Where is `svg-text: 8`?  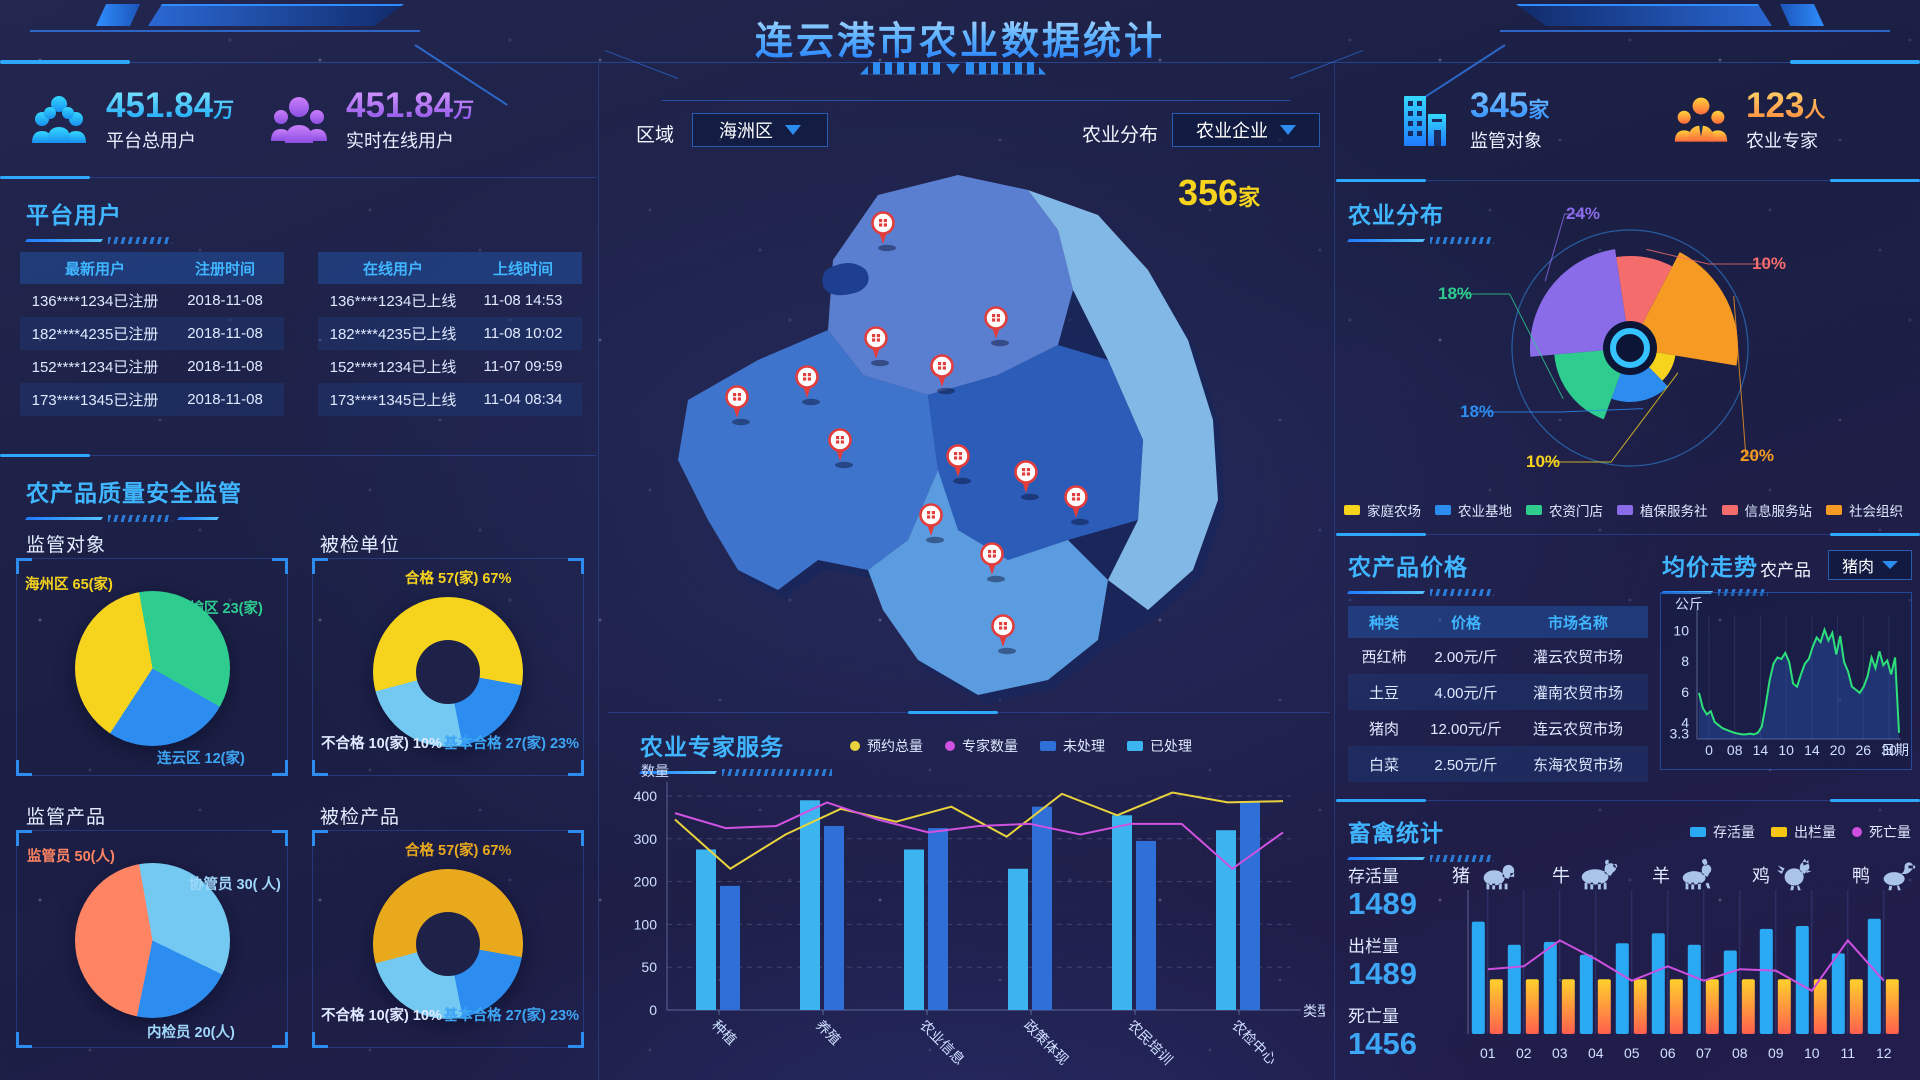
svg-text: 8 is located at coordinates (1685, 661).